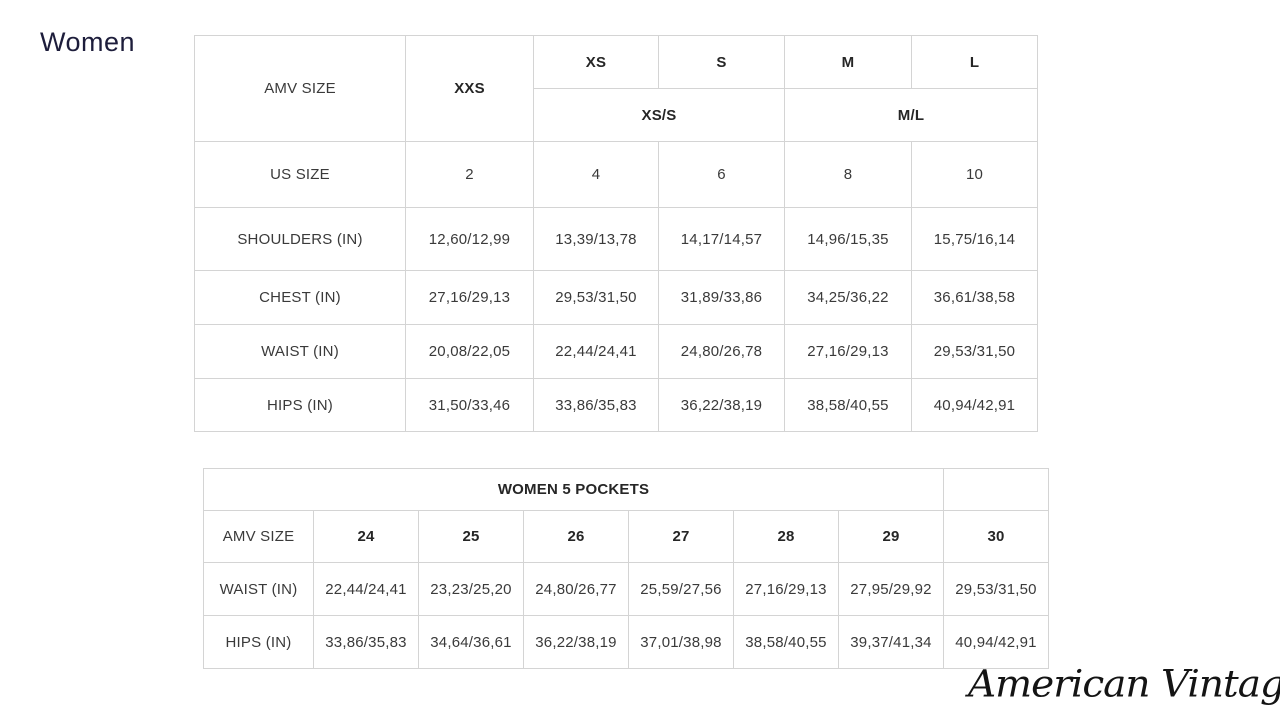 The height and width of the screenshot is (720, 1280). I want to click on empty-cell, so click(996, 489).